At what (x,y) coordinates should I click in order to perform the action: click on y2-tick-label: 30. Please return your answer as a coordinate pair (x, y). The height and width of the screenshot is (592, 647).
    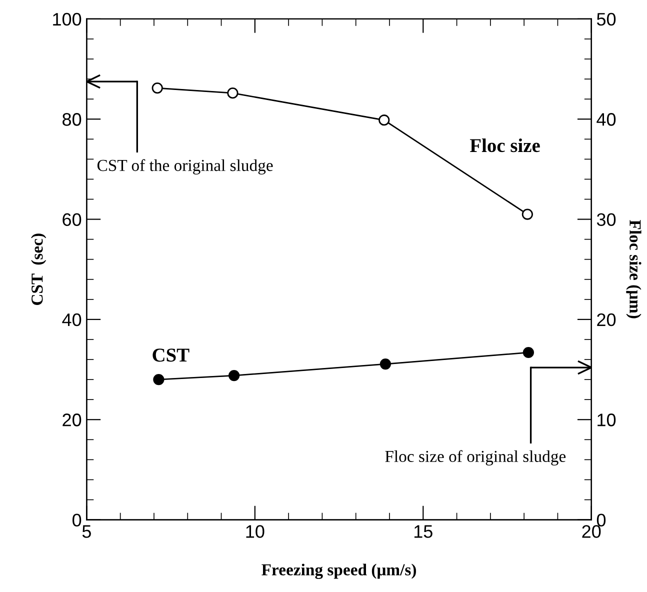
    Looking at the image, I should click on (606, 219).